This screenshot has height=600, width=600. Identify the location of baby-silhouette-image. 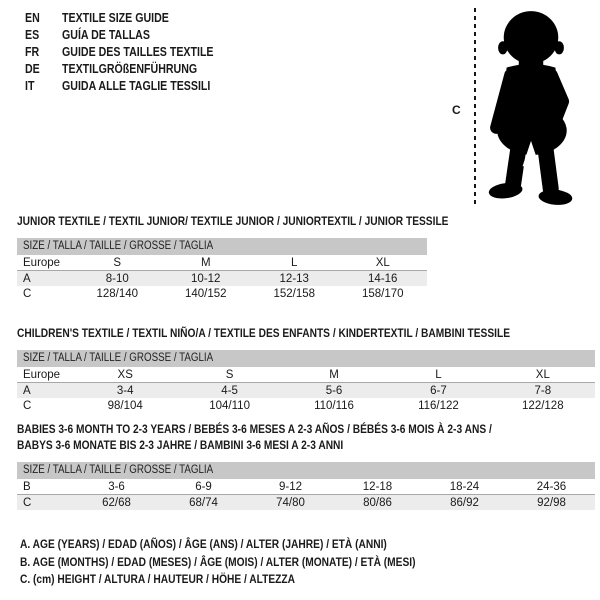
(530, 108).